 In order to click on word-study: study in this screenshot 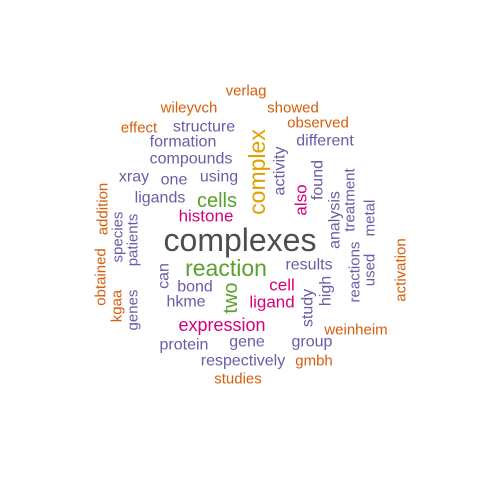, I will do `click(308, 308)`.